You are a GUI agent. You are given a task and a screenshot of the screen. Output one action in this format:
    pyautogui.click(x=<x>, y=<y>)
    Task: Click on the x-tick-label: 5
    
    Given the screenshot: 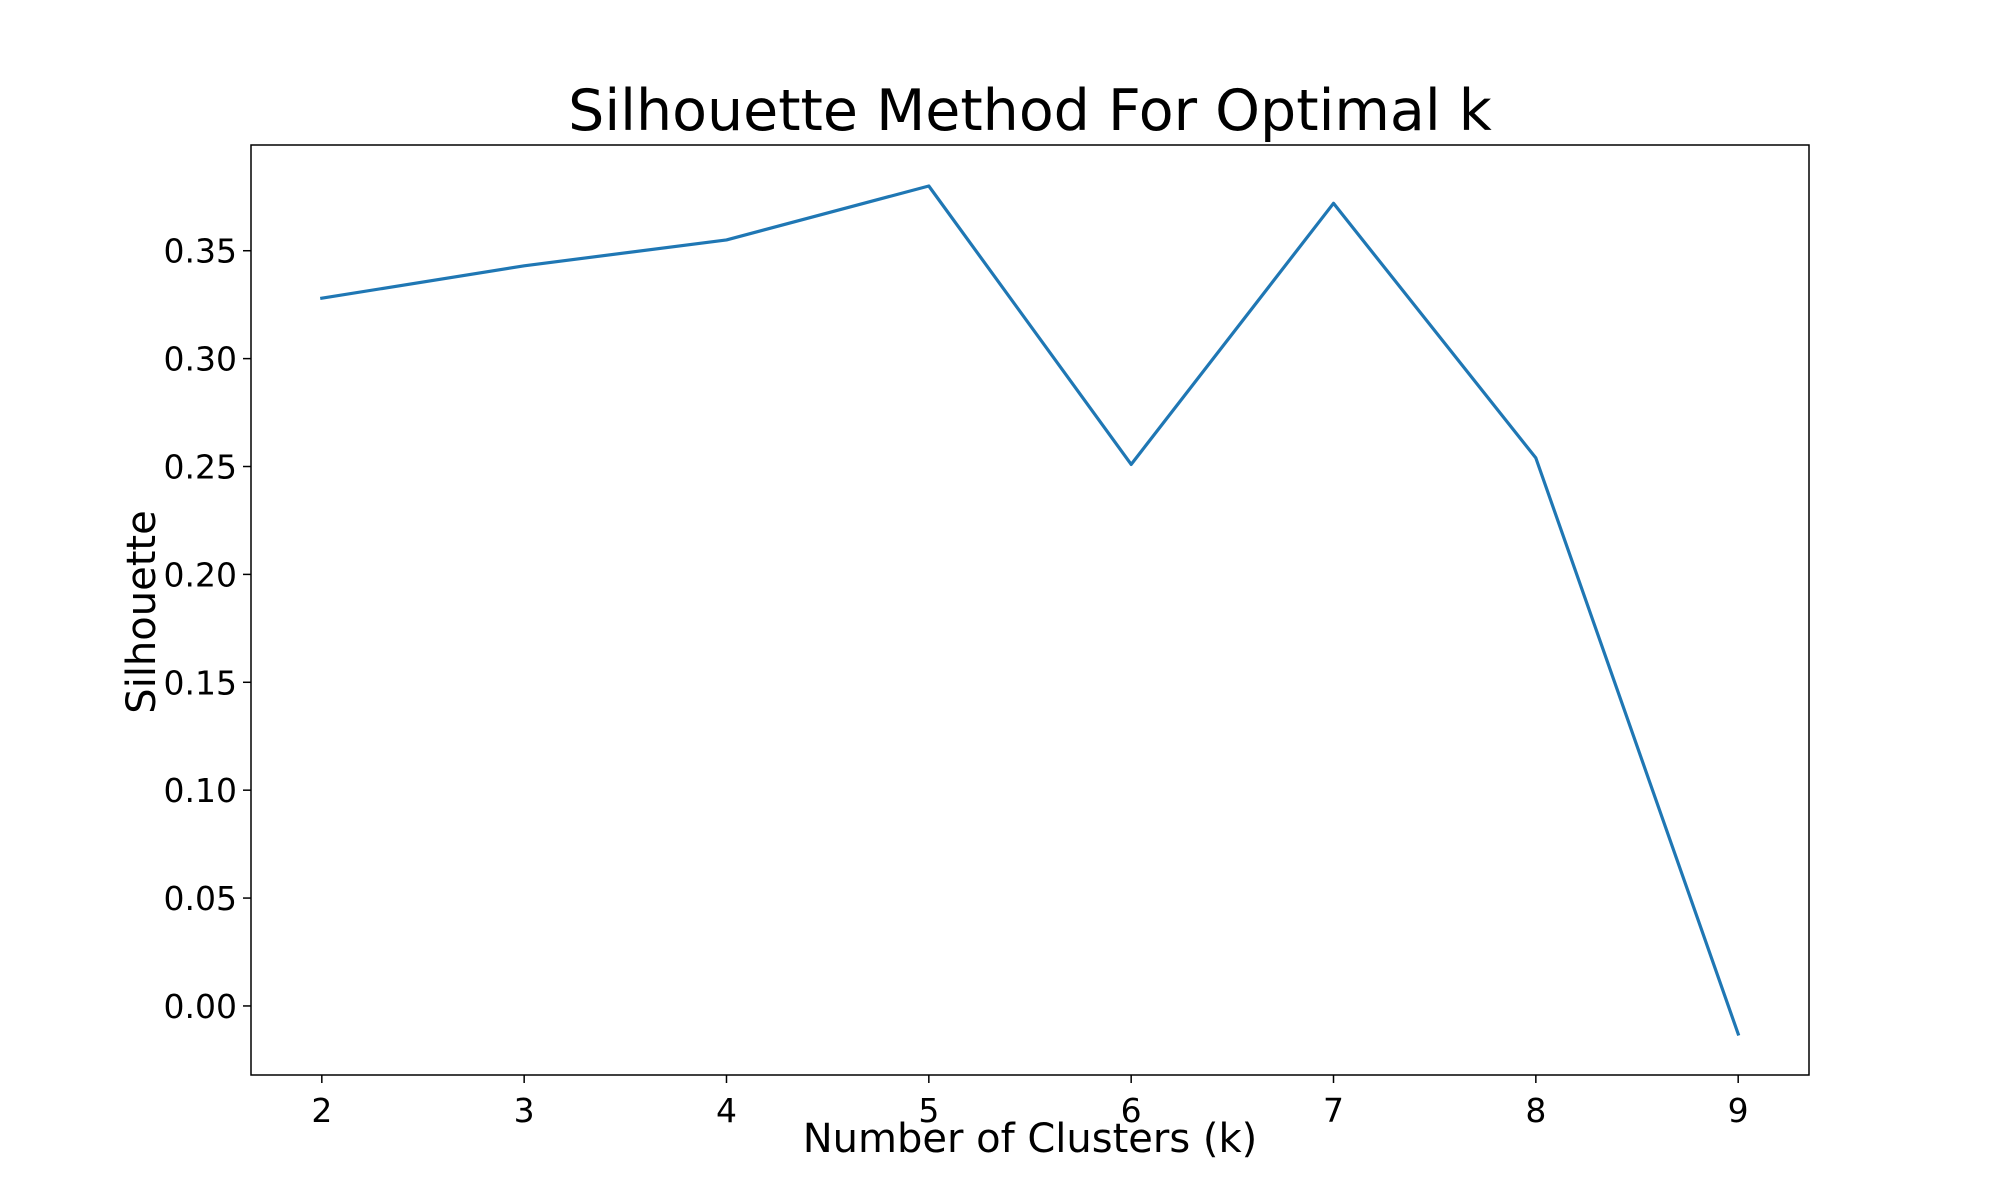 What is the action you would take?
    pyautogui.click(x=928, y=1110)
    